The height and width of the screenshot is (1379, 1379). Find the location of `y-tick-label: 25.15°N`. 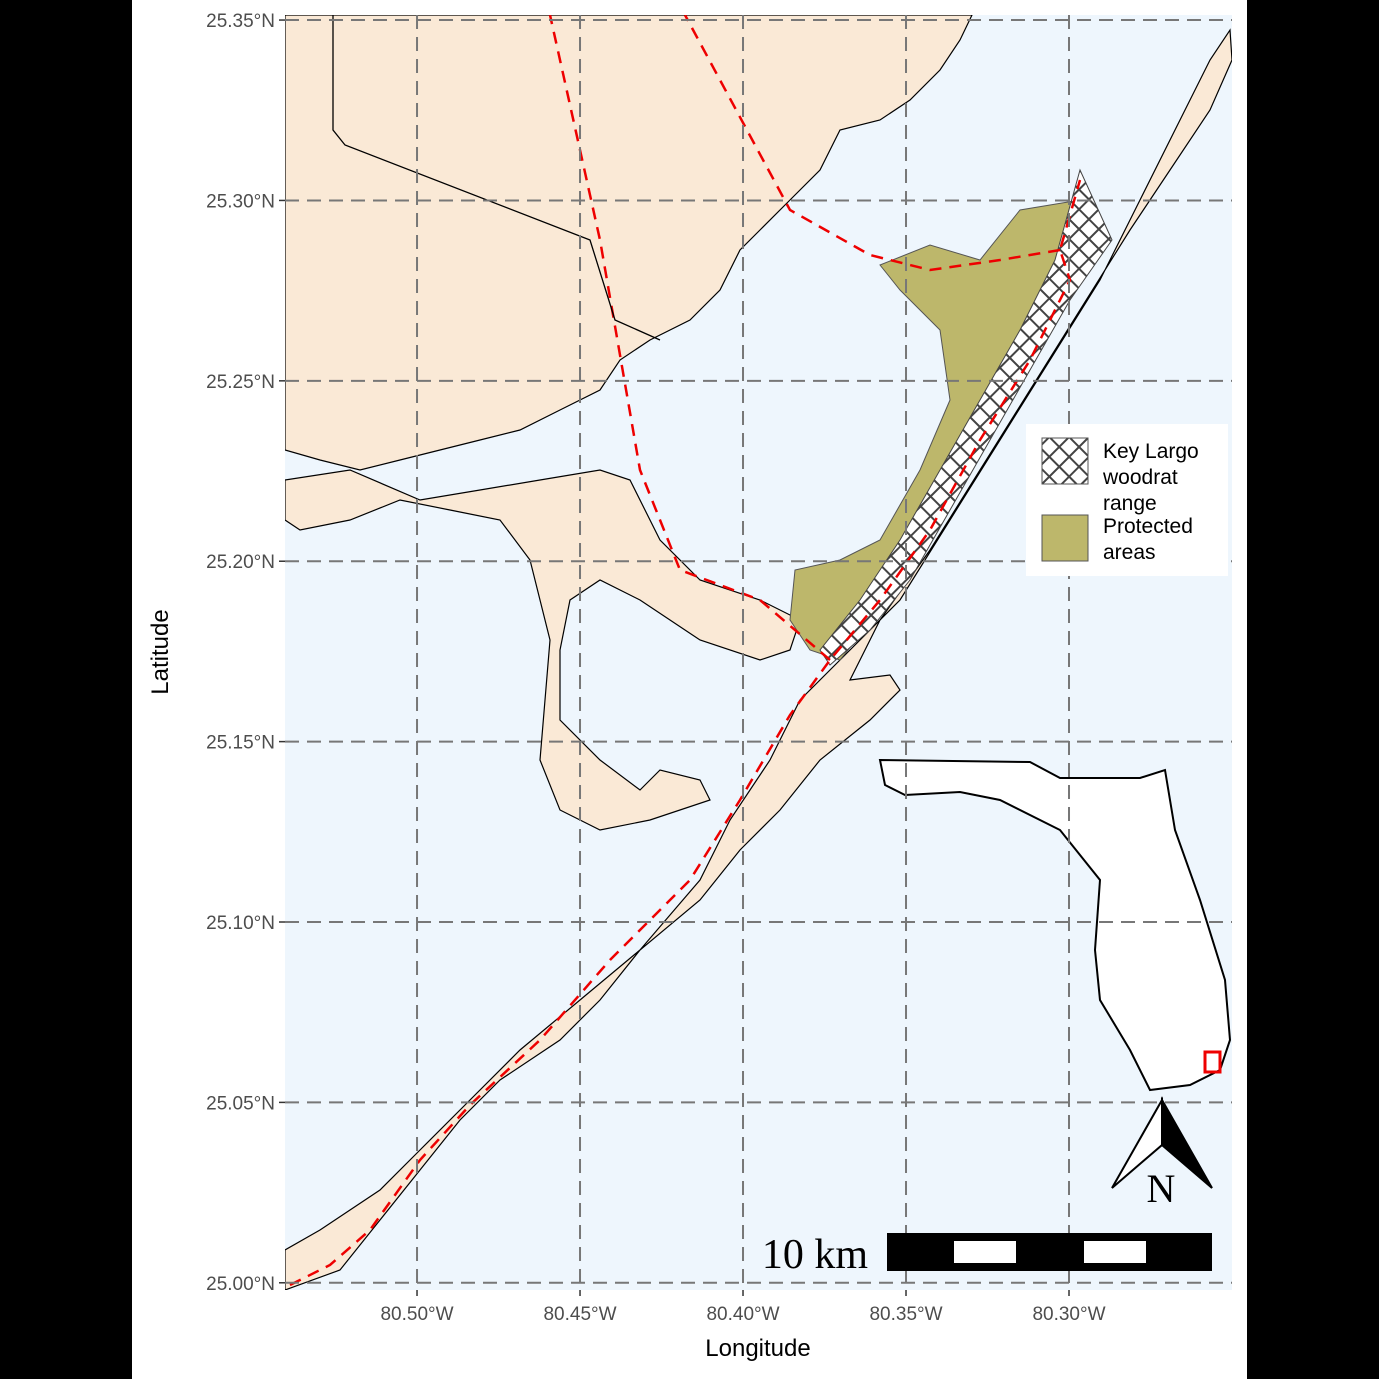

y-tick-label: 25.15°N is located at coordinates (240, 743).